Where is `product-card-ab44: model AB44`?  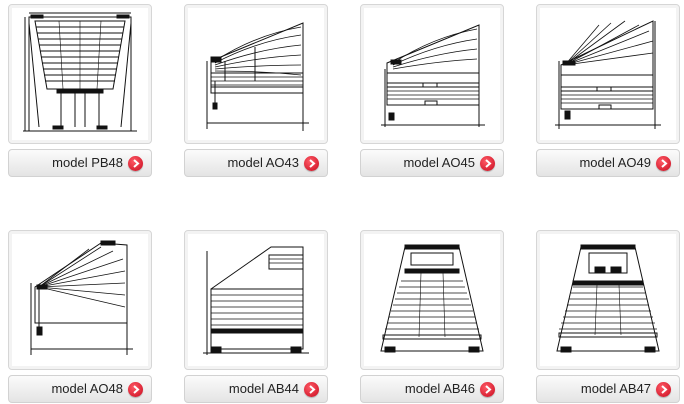
product-card-ab44: model AB44 is located at coordinates (256, 316).